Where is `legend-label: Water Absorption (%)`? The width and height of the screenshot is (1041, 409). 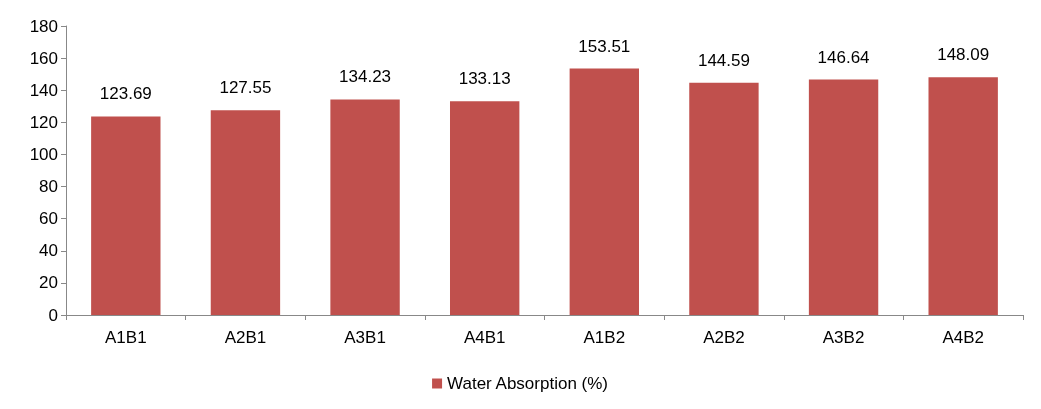
legend-label: Water Absorption (%) is located at coordinates (527, 383).